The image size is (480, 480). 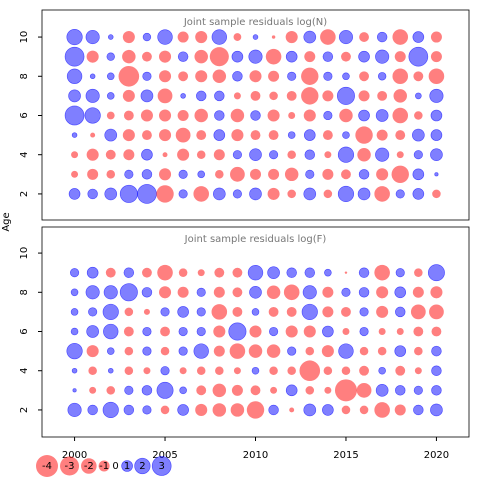 I want to click on y-tick-label: 10, so click(x=24, y=253).